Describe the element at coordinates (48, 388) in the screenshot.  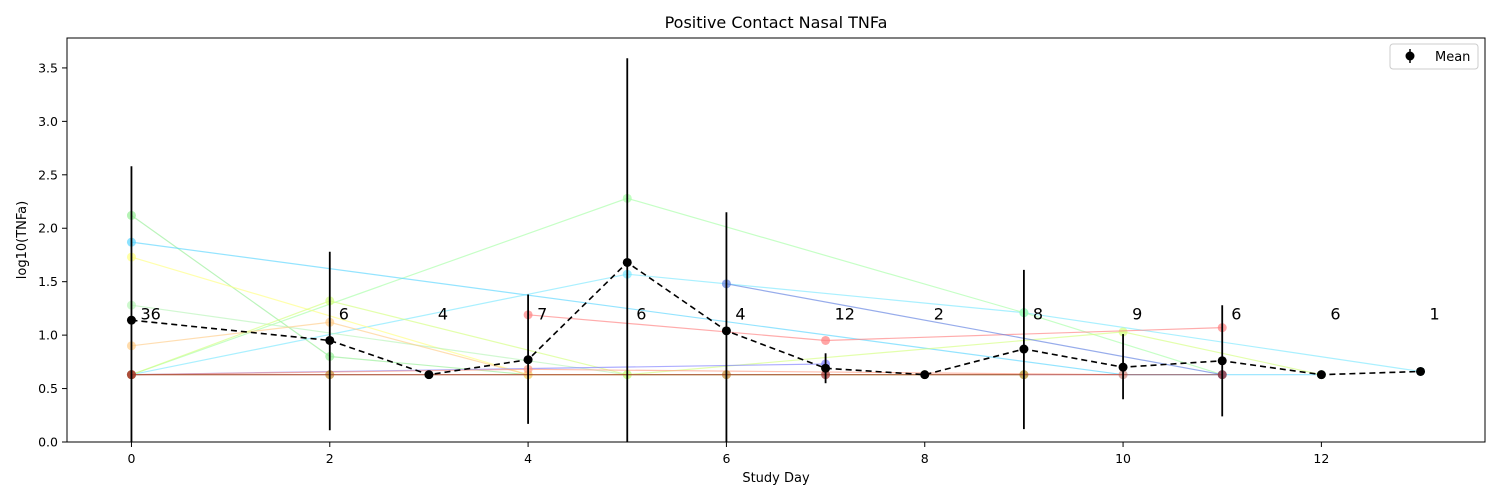
I see `y-tick-label-1: 0.5` at that location.